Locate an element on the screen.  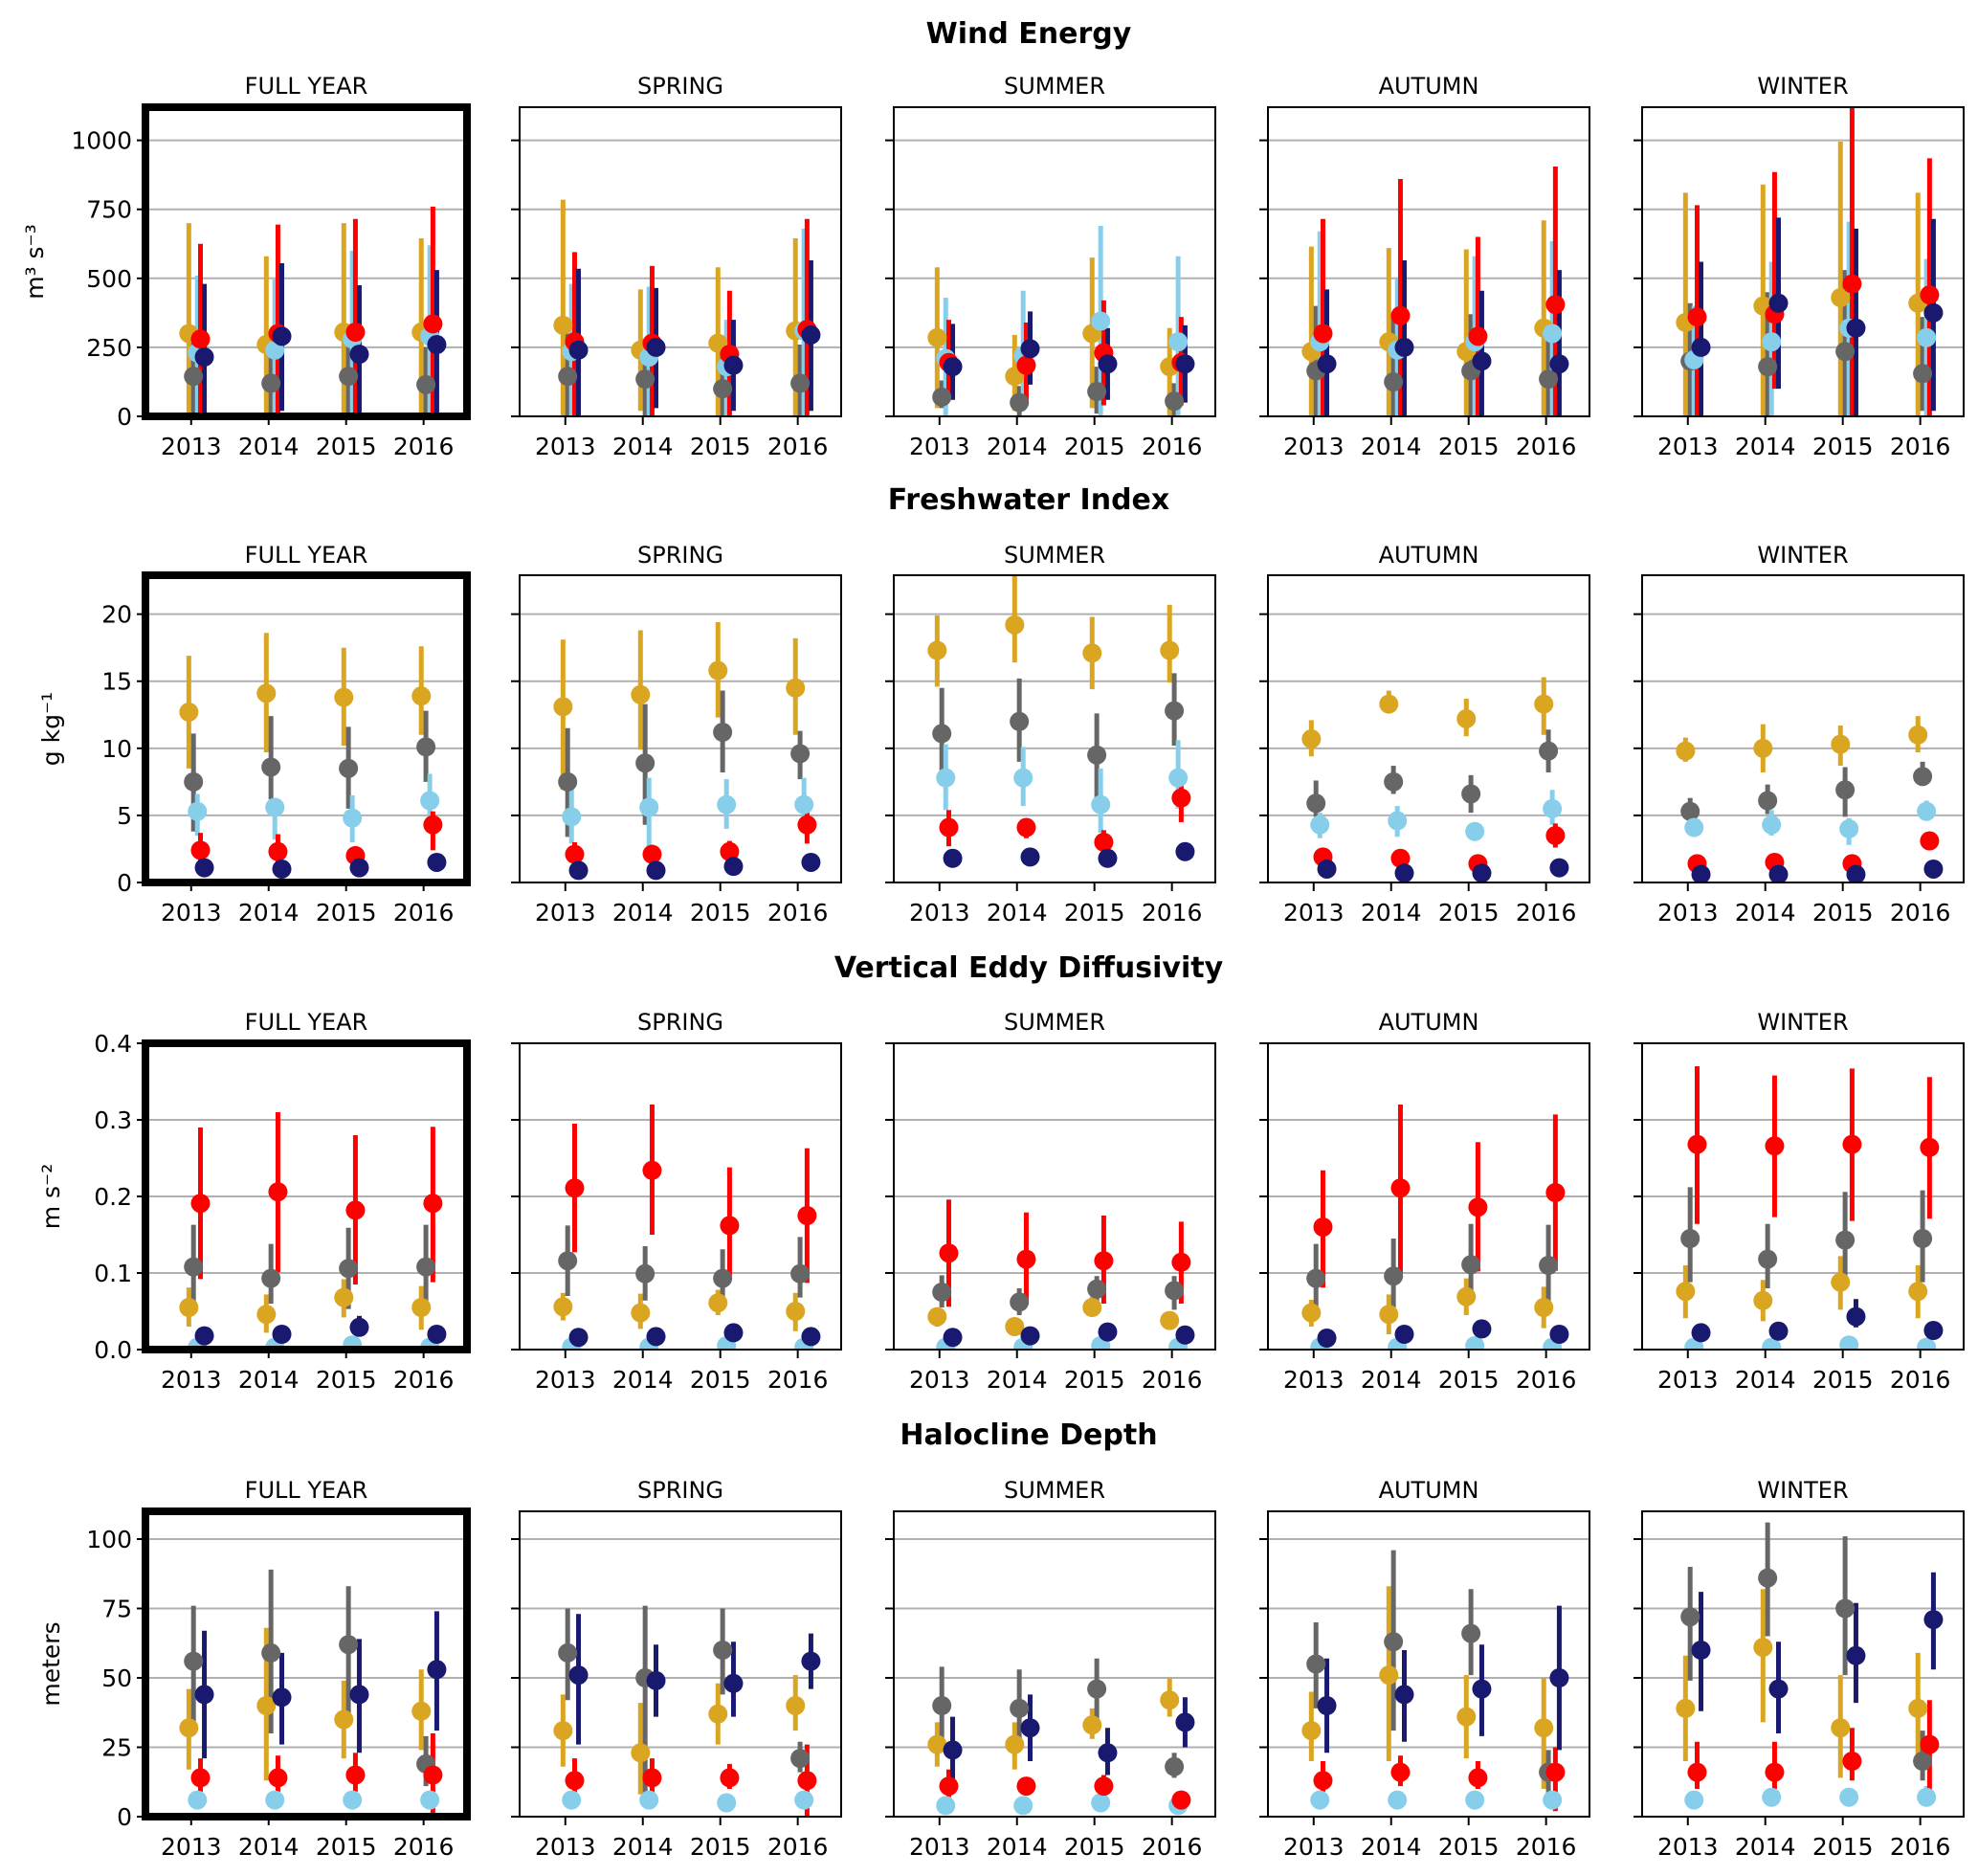
panel-full-year: FULL YEAR 0 5 10 15 20 2013 2014 2015 2016 is located at coordinates (286, 734).